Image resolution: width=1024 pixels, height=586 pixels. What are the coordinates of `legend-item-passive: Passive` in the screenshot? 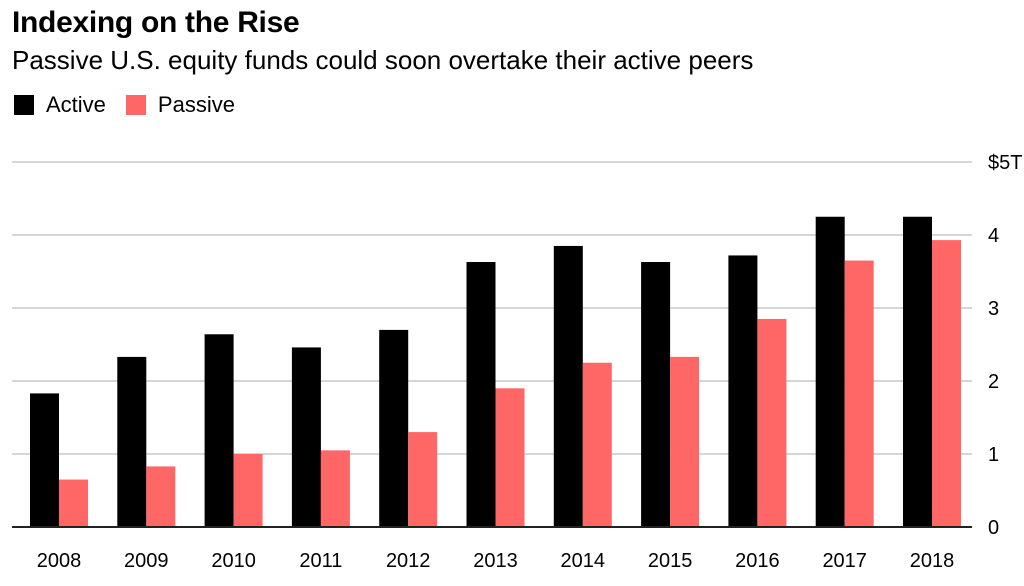 It's located at (180, 105).